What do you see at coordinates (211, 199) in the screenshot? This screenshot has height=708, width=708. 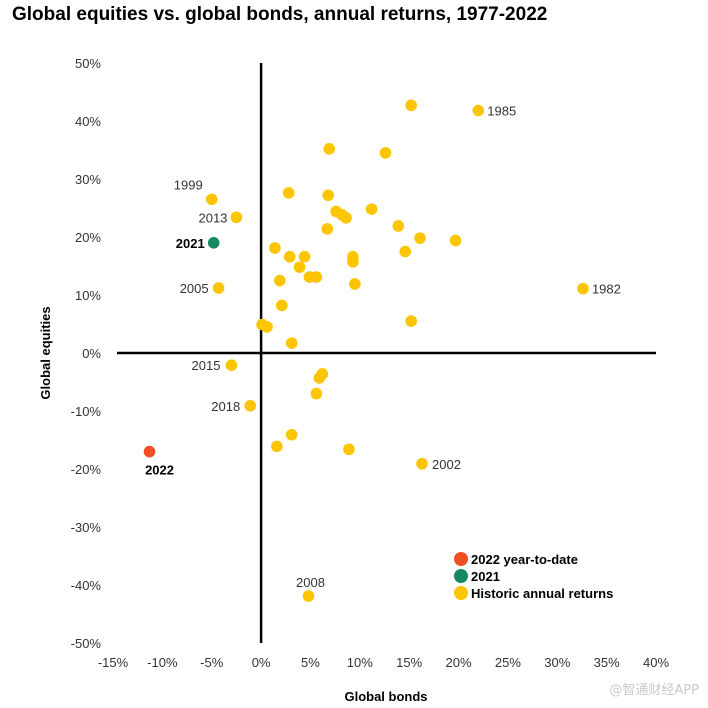 I see `point-1999` at bounding box center [211, 199].